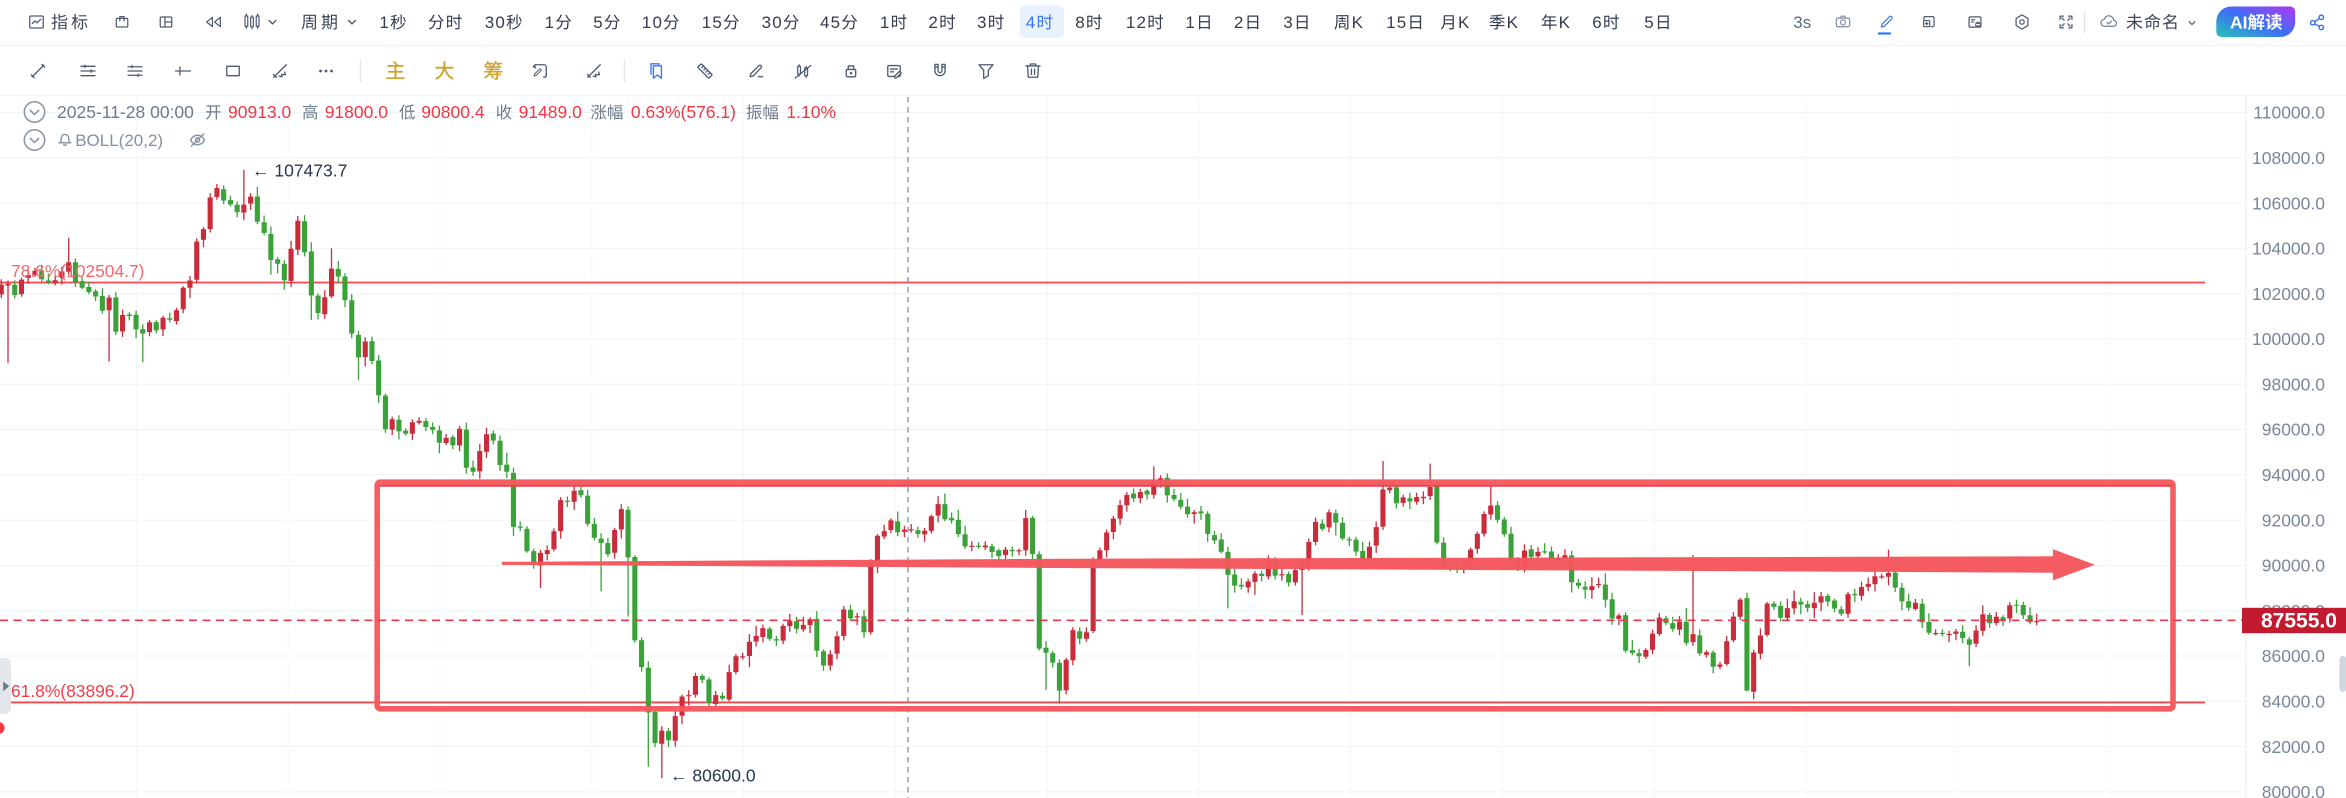 The width and height of the screenshot is (2346, 798). What do you see at coordinates (77, 271) in the screenshot?
I see `svg-text: 78.6%(102504.7)` at bounding box center [77, 271].